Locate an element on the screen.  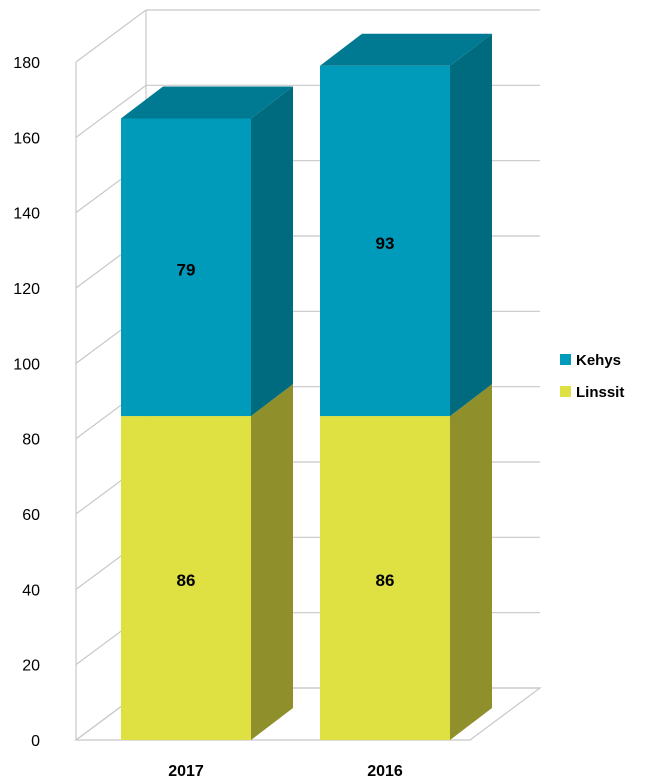
y-tick-label: 0 is located at coordinates (35, 741).